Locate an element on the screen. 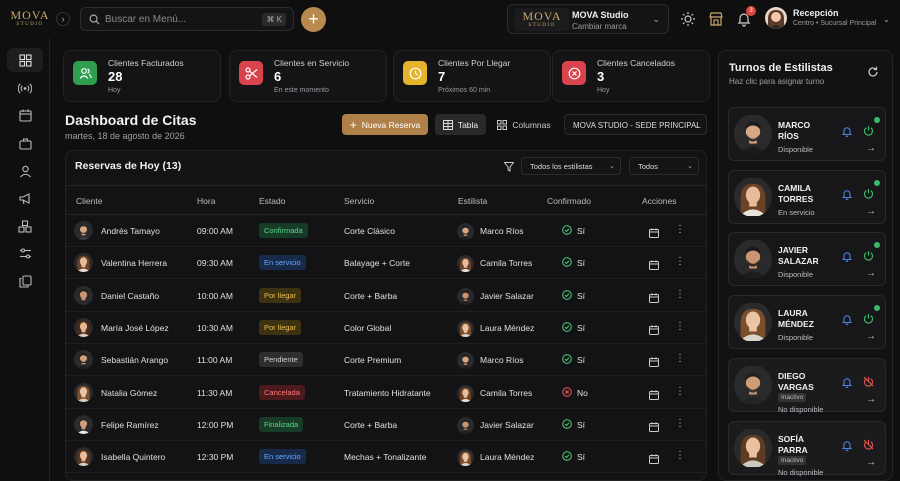  stat-card-2: Clientes Por Llegar 7 Próximos 60 min is located at coordinates (472, 76).